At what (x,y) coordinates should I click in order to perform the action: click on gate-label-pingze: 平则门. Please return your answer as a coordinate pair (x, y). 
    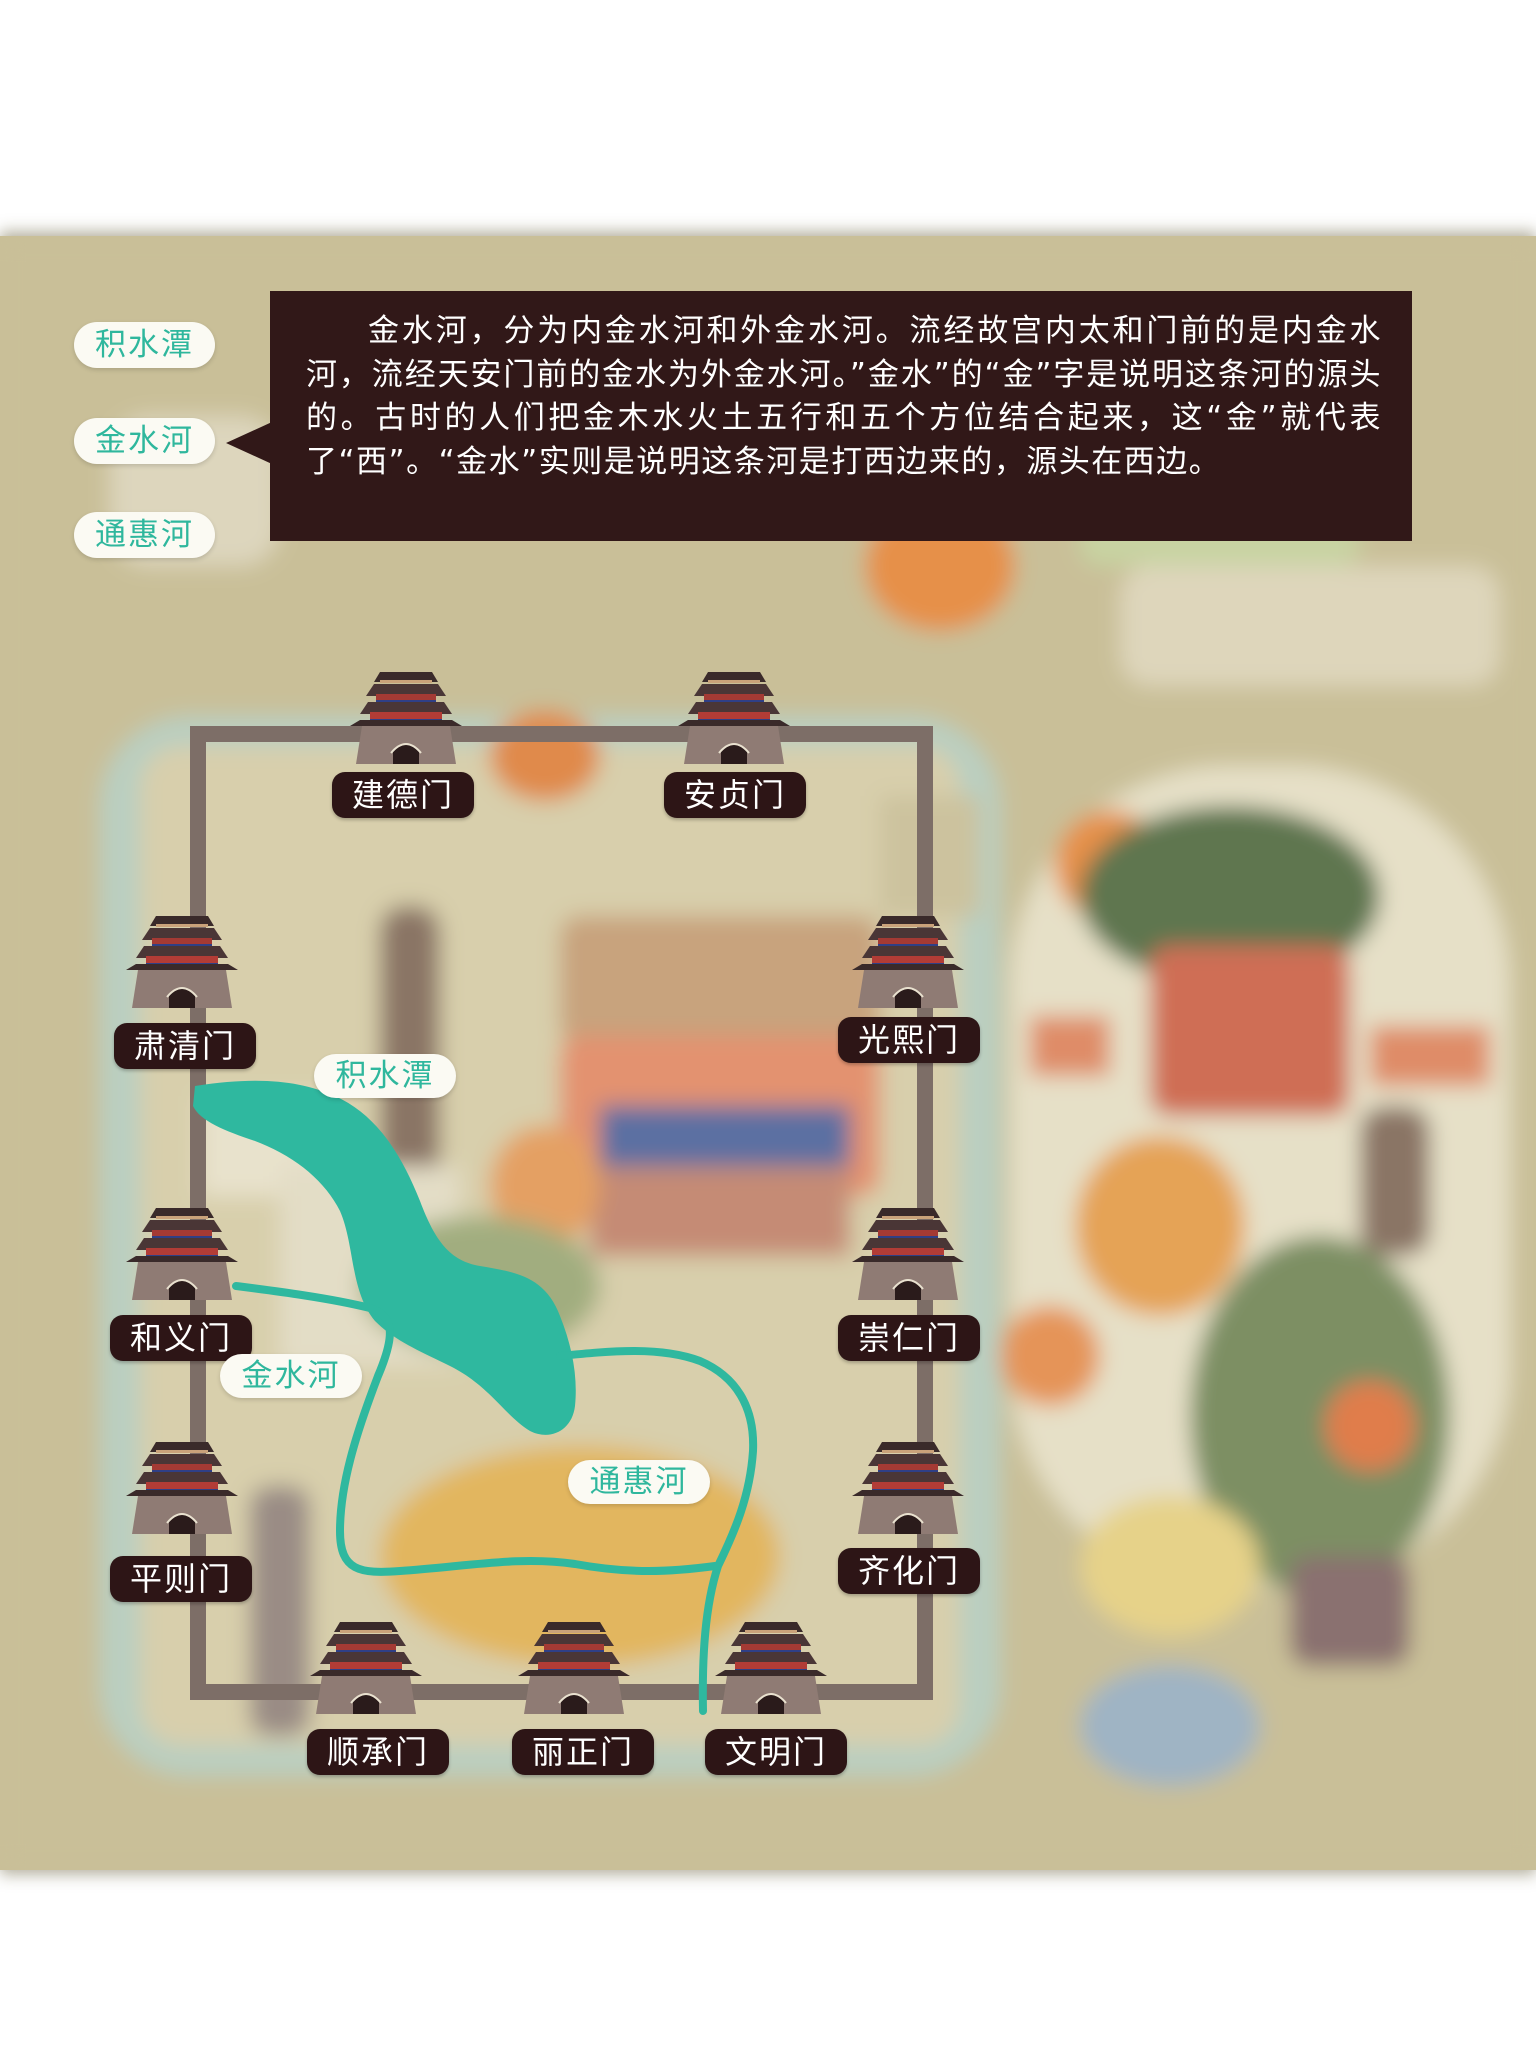
    Looking at the image, I should click on (181, 1579).